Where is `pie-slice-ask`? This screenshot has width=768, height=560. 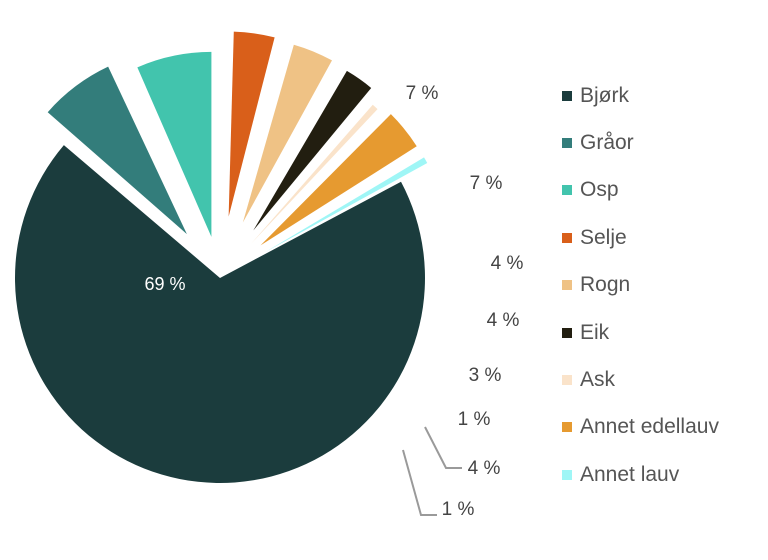 pie-slice-ask is located at coordinates (314, 174).